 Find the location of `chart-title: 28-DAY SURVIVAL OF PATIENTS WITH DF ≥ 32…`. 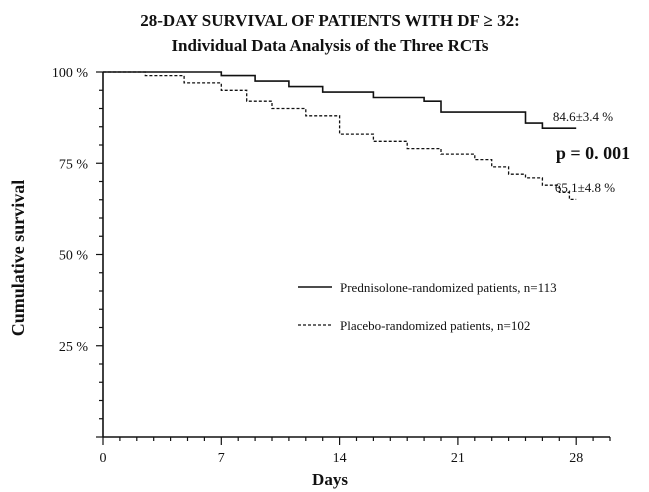

chart-title: 28-DAY SURVIVAL OF PATIENTS WITH DF ≥ 32… is located at coordinates (330, 20).